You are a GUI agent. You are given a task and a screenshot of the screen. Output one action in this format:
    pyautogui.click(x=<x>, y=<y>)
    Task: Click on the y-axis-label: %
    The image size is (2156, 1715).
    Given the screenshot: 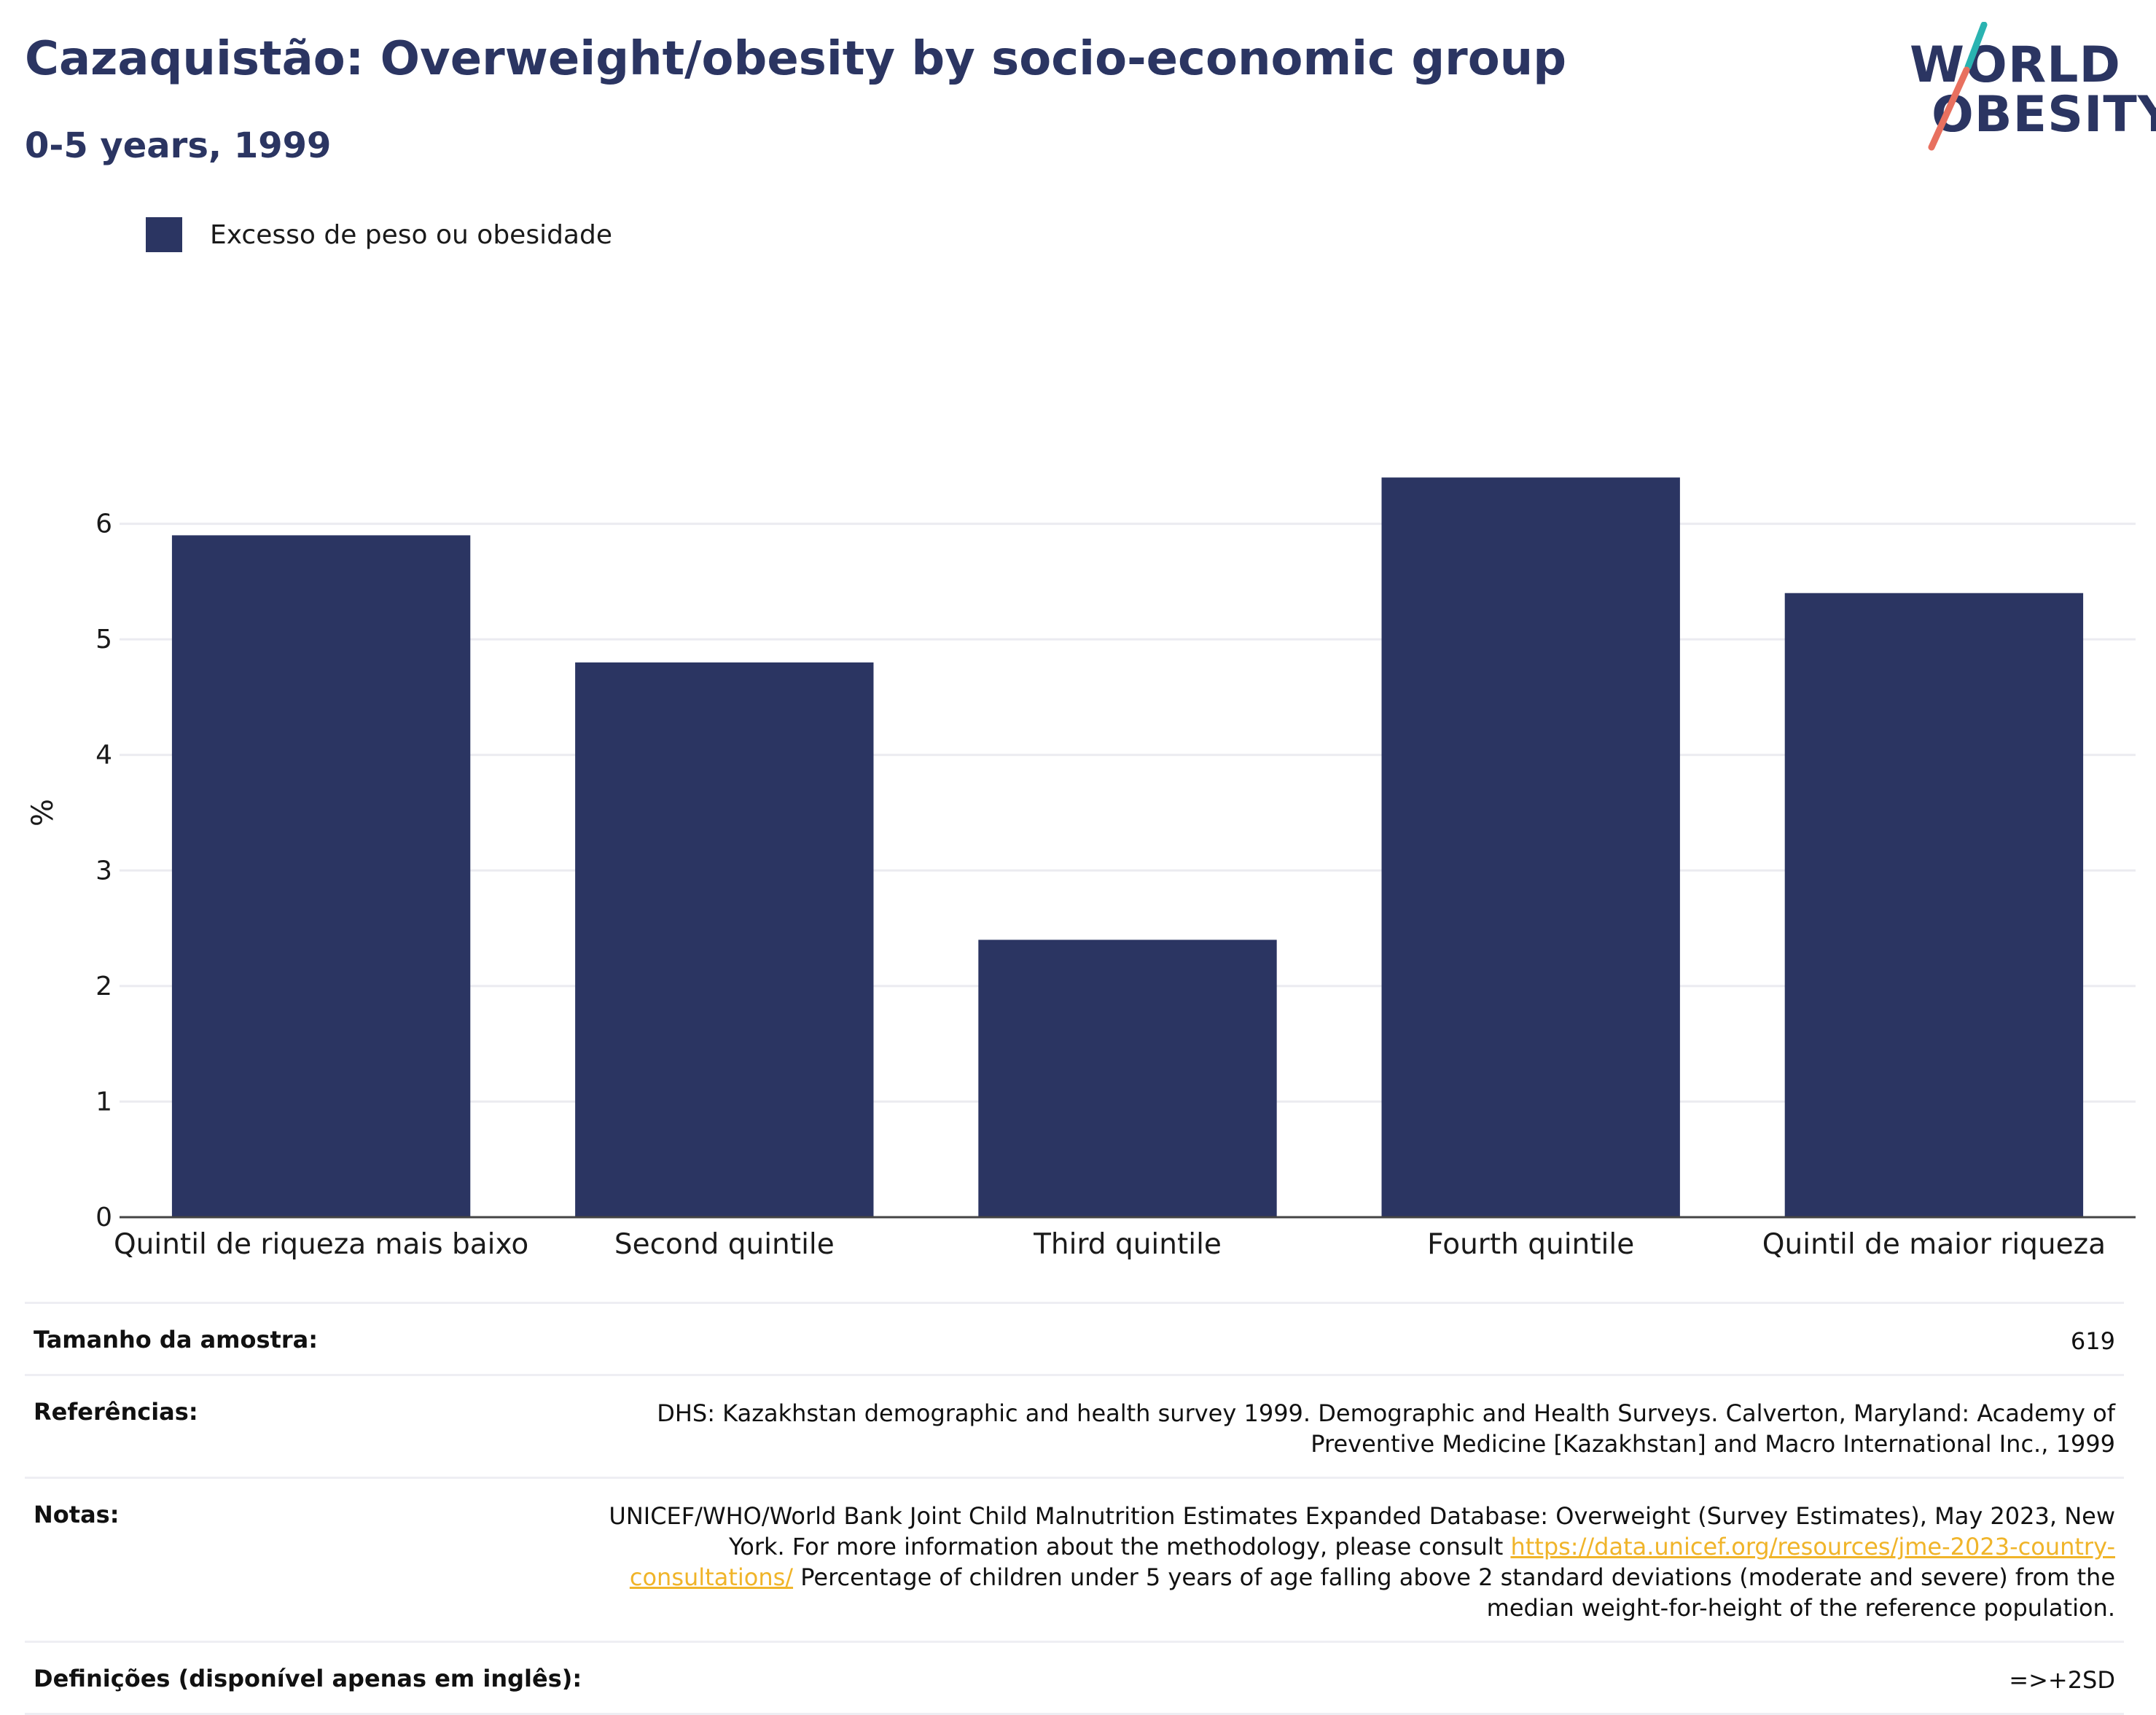 What is the action you would take?
    pyautogui.click(x=43, y=813)
    